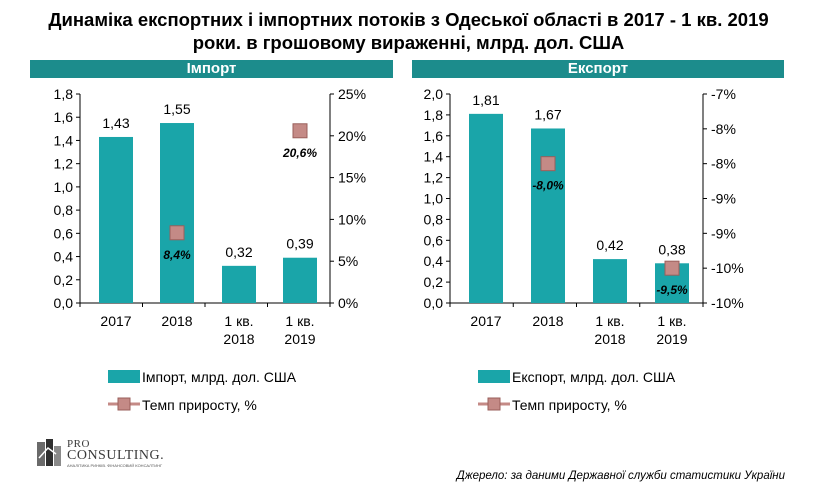  What do you see at coordinates (64, 140) in the screenshot?
I see `import-y-left-tick-label: 1,4` at bounding box center [64, 140].